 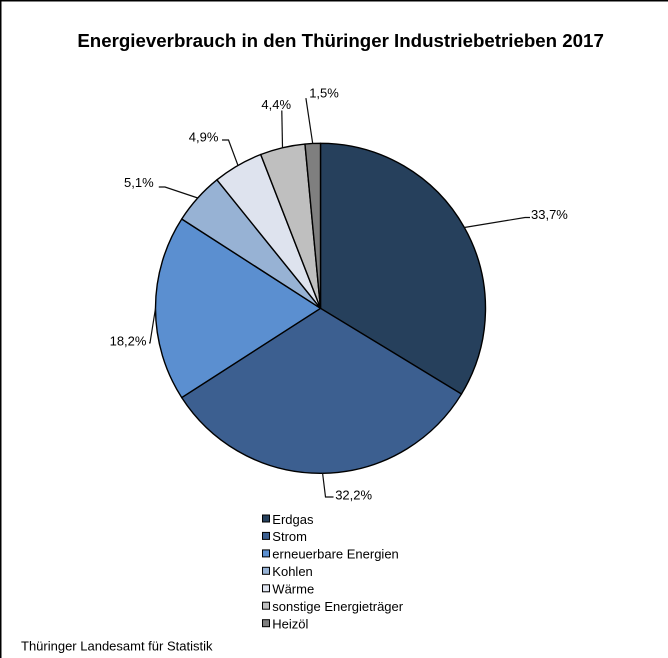 What do you see at coordinates (289, 536) in the screenshot?
I see `svg-text: Strom` at bounding box center [289, 536].